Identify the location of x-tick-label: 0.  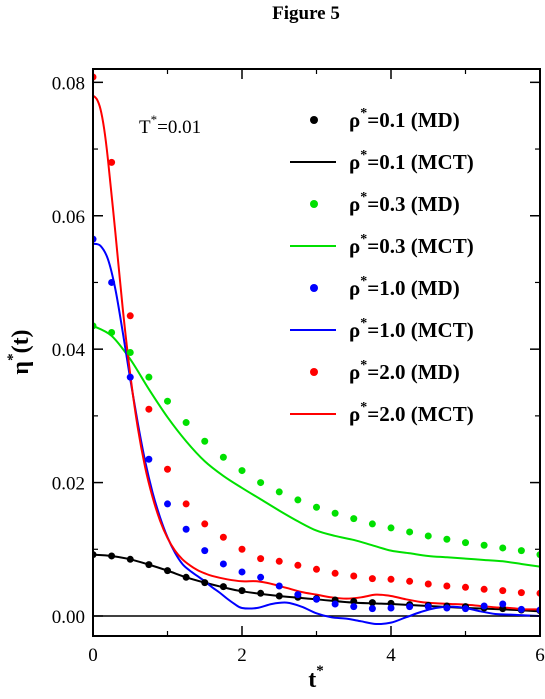
(93, 655).